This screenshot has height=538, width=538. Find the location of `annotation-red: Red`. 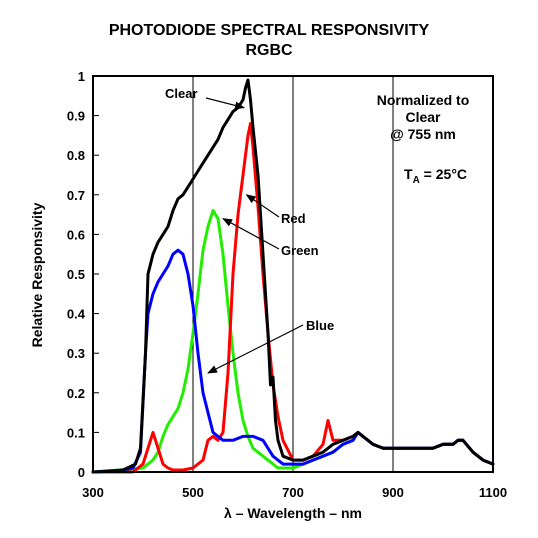

annotation-red: Red is located at coordinates (293, 218).